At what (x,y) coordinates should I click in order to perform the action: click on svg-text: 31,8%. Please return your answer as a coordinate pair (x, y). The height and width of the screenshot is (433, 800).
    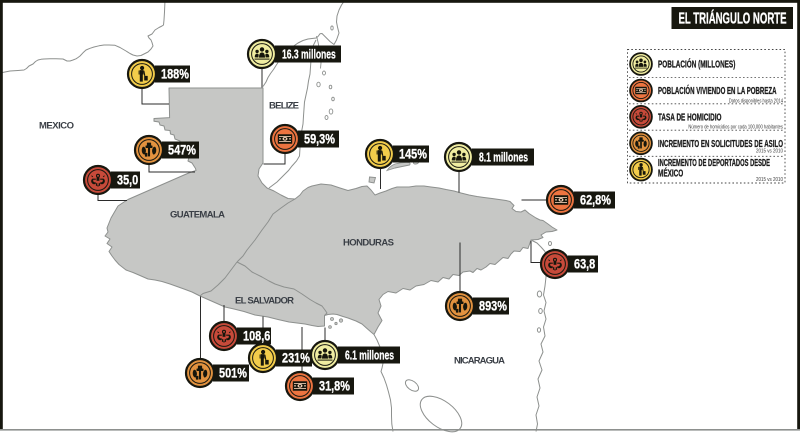
    Looking at the image, I should click on (334, 386).